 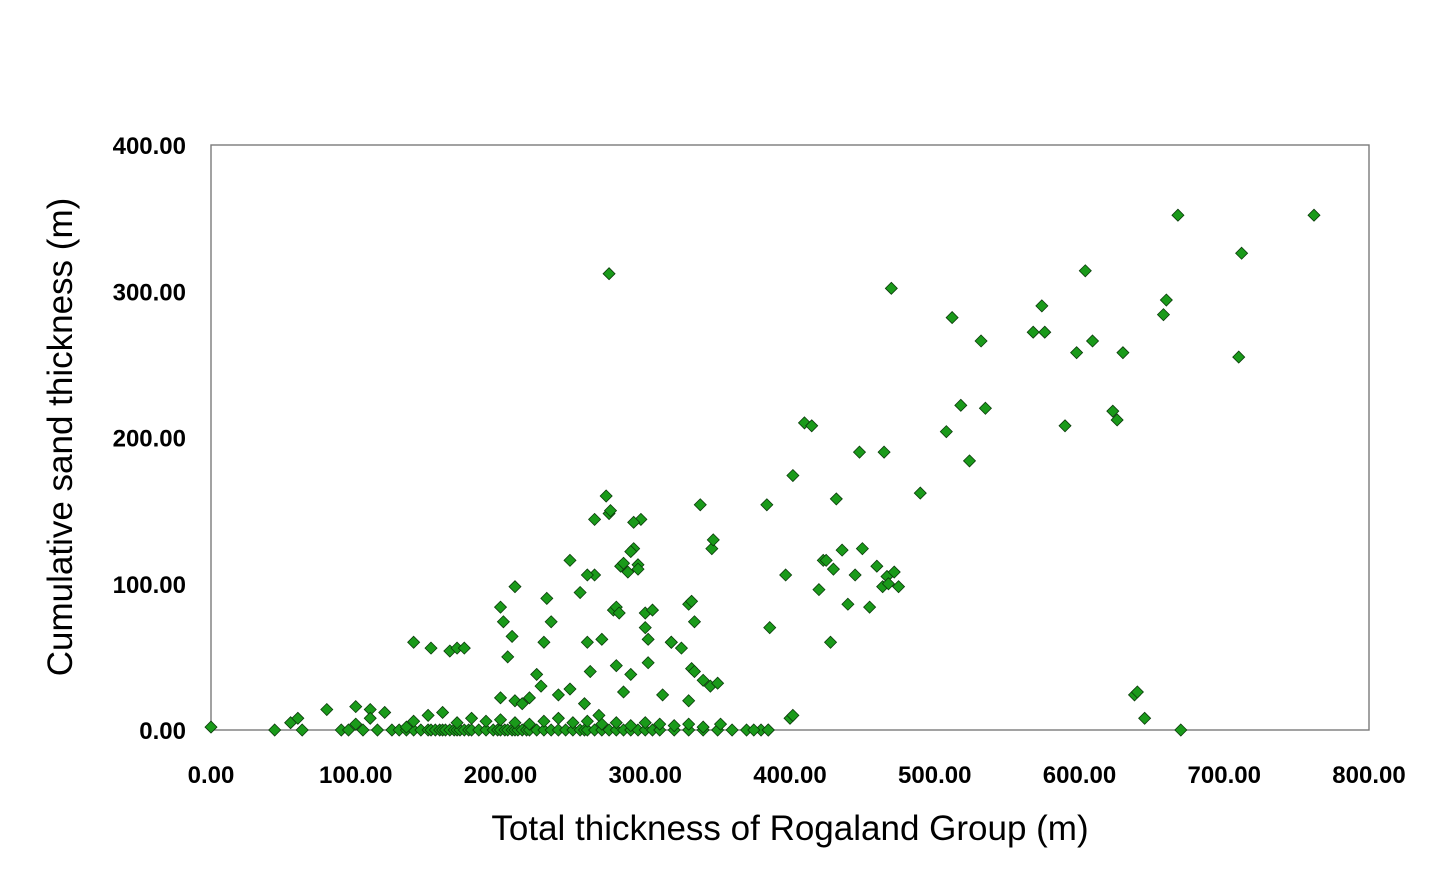 What do you see at coordinates (1079, 775) in the screenshot?
I see `x-tick-label: 600.00` at bounding box center [1079, 775].